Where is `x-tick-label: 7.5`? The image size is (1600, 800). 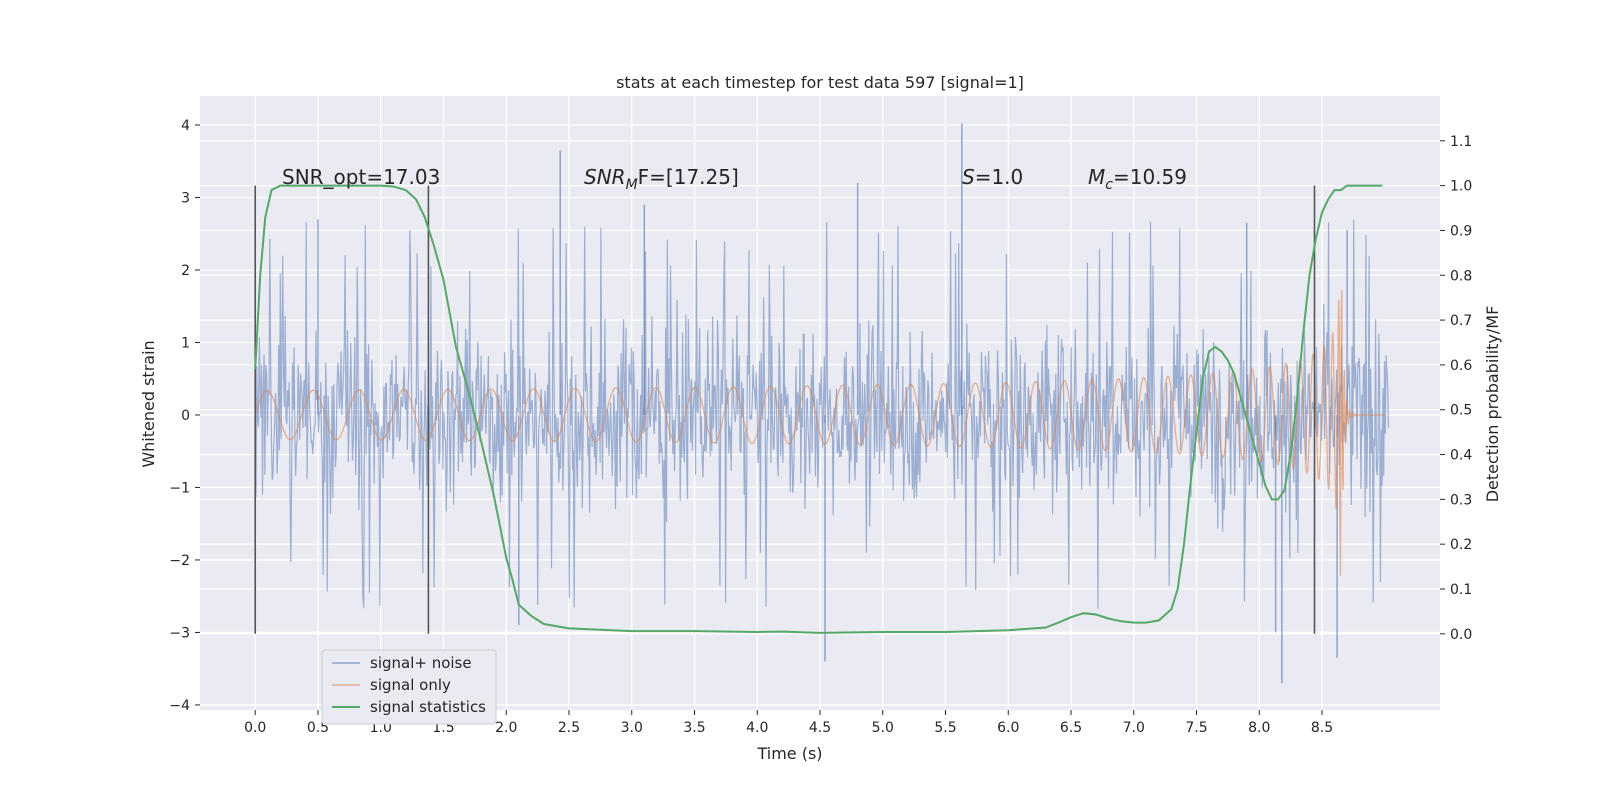 x-tick-label: 7.5 is located at coordinates (1196, 728).